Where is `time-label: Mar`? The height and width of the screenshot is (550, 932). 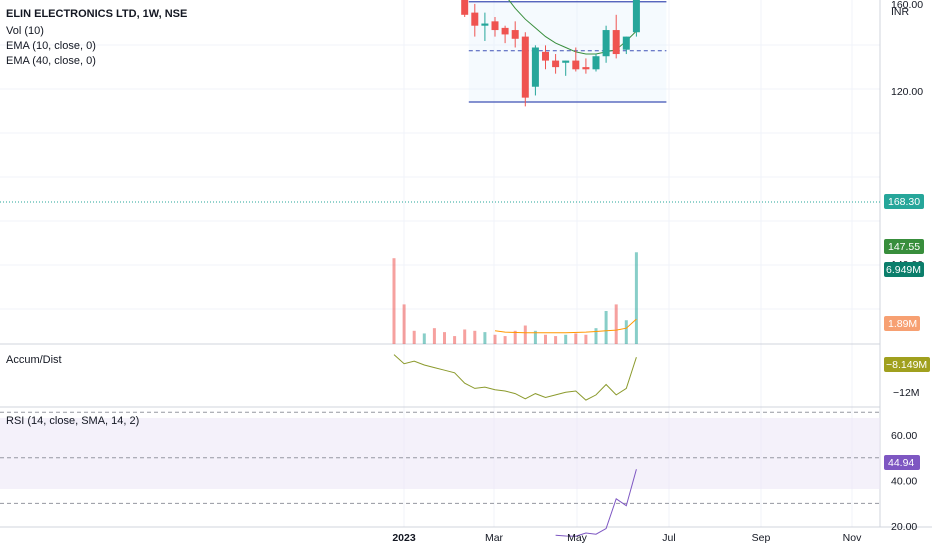 time-label: Mar is located at coordinates (494, 538).